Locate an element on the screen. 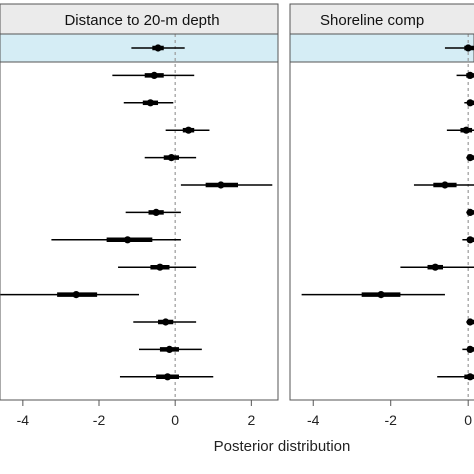 This screenshot has height=474, width=474. panel-title: Distance to 20-m depth is located at coordinates (141, 20).